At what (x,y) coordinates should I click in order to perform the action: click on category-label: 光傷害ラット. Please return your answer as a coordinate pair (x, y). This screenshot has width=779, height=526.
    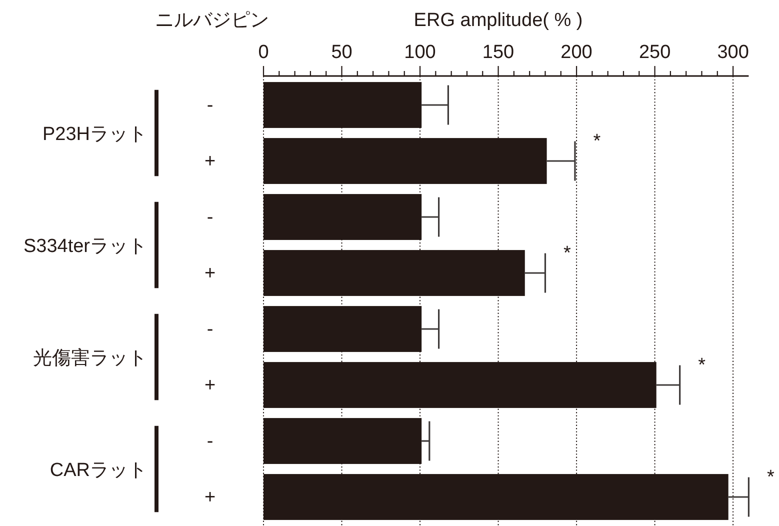
    Looking at the image, I should click on (90, 358).